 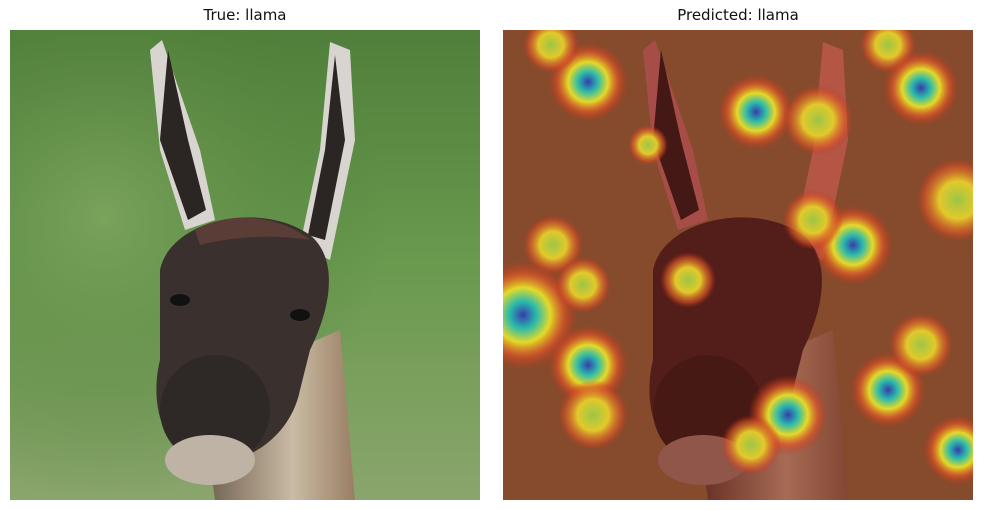 What do you see at coordinates (245, 15) in the screenshot?
I see `true-label-title: True: llama` at bounding box center [245, 15].